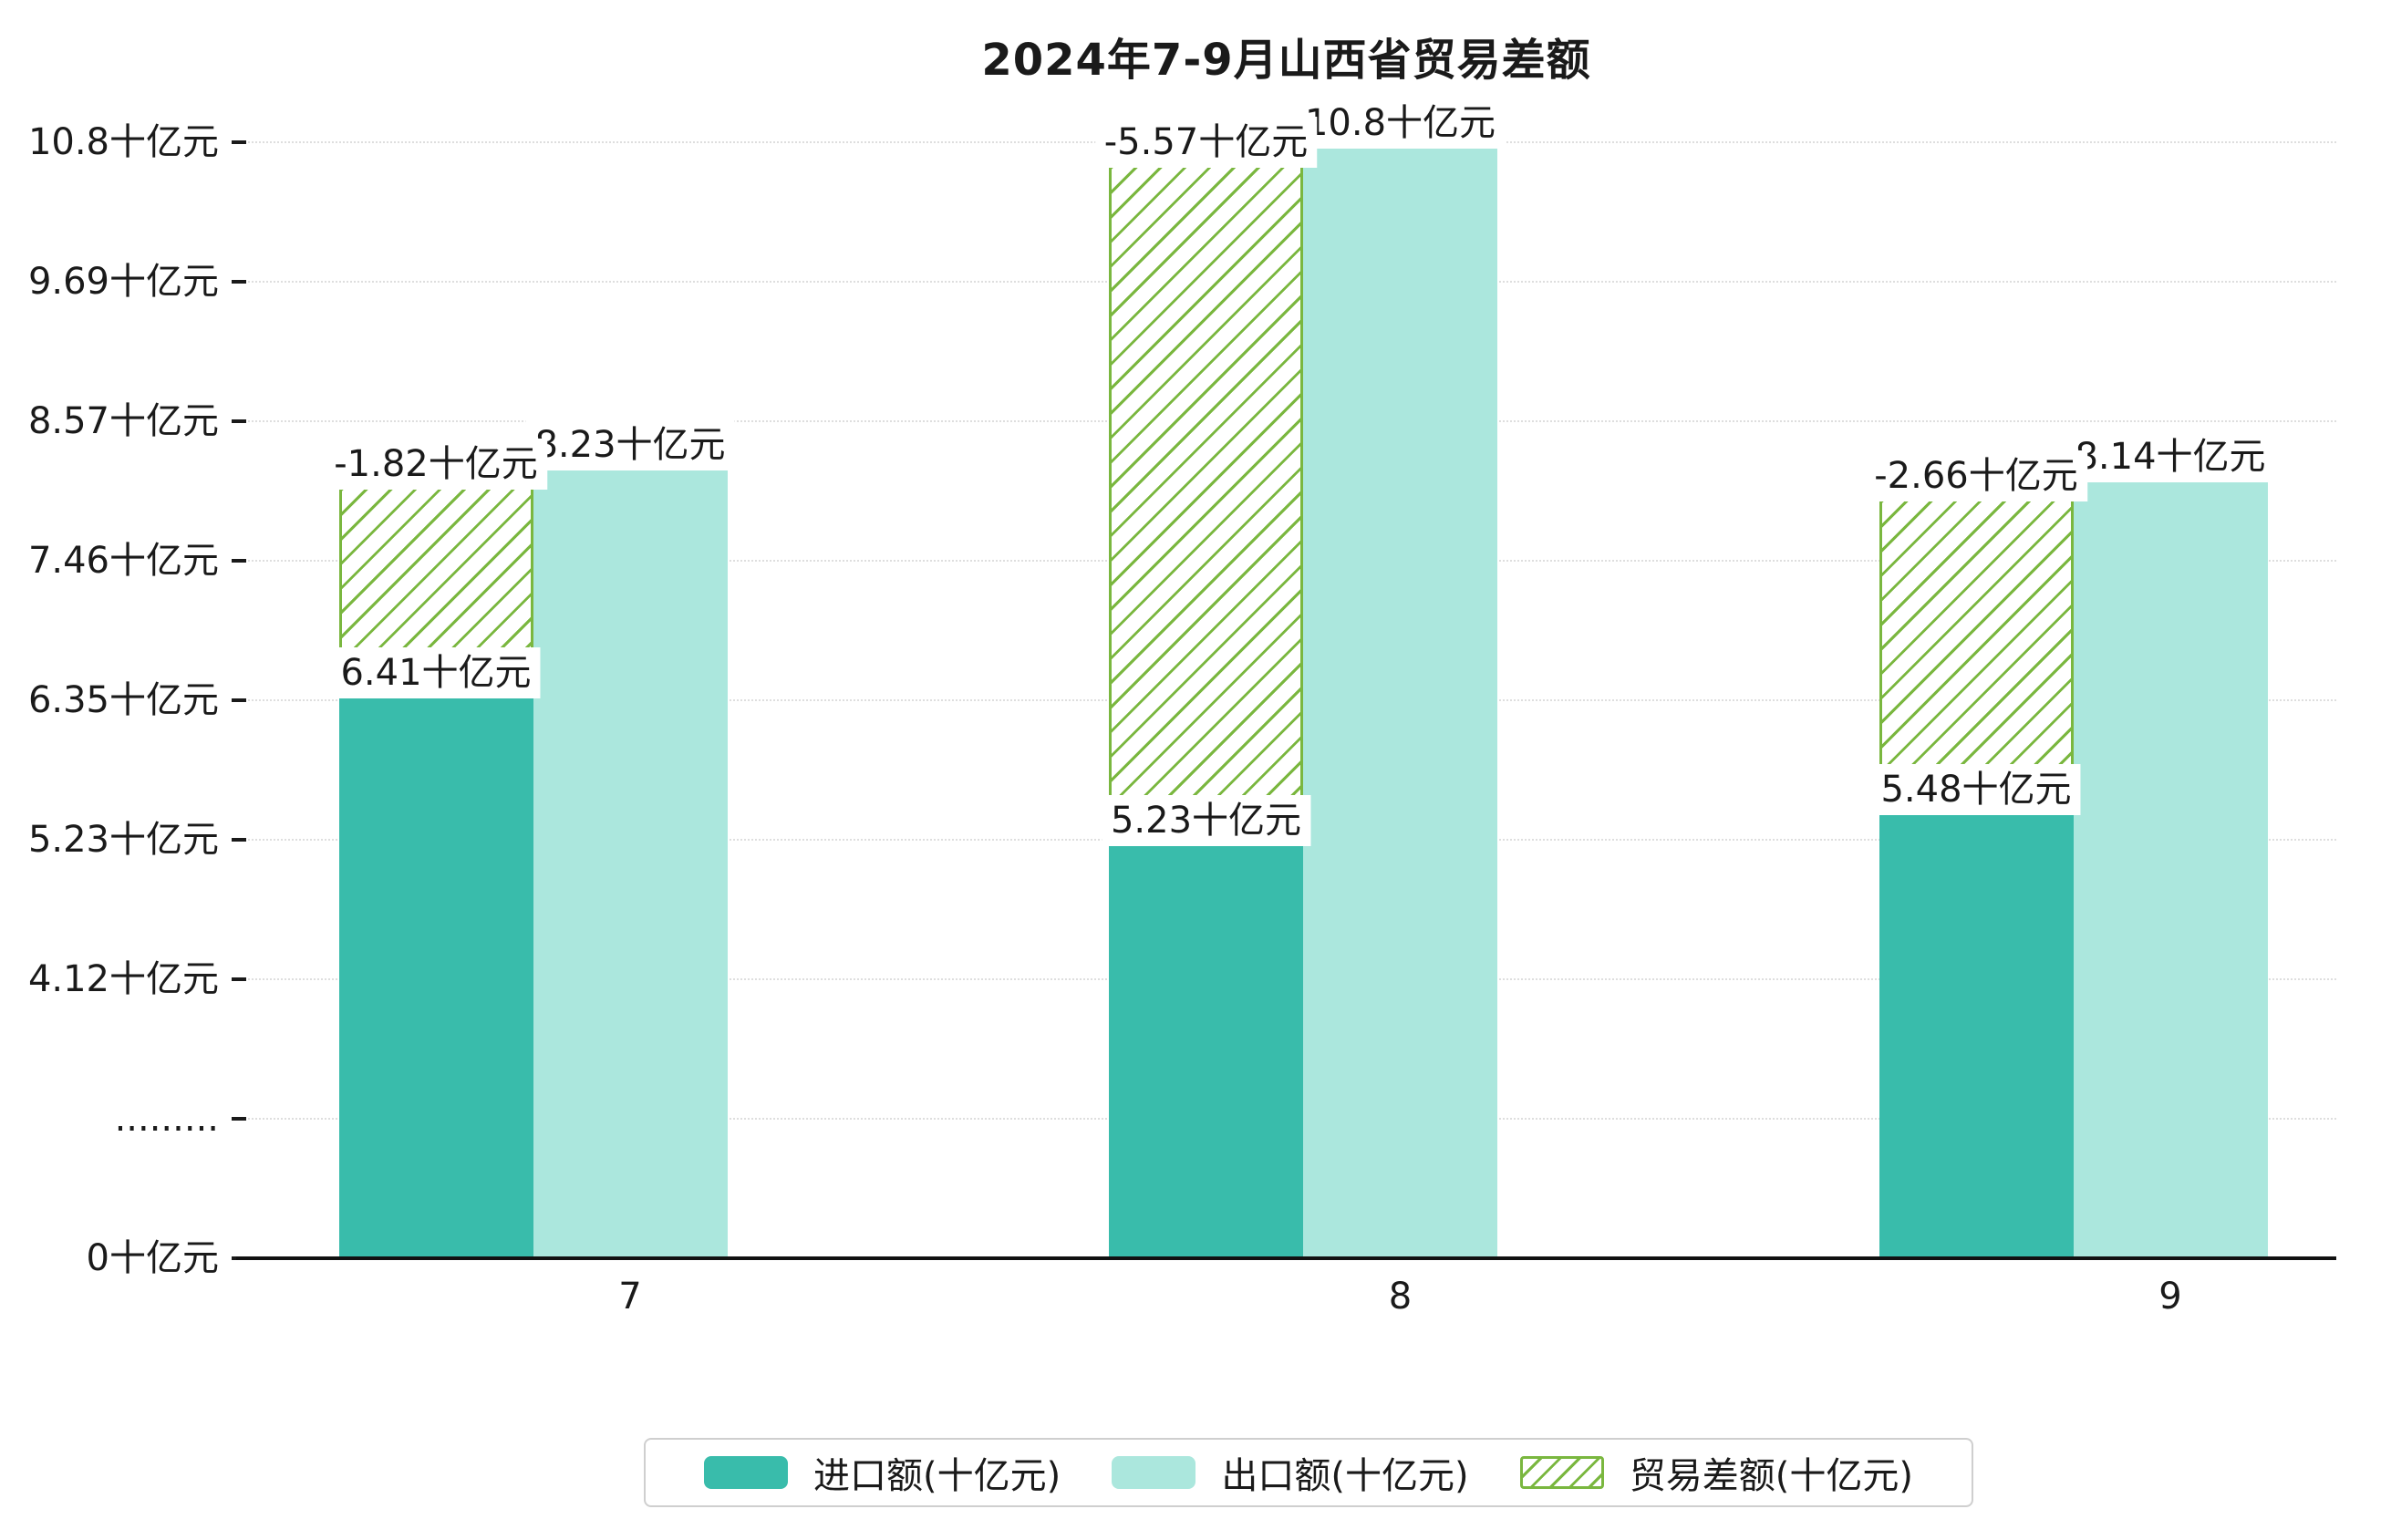 The image size is (2391, 1540). What do you see at coordinates (123, 840) in the screenshot?
I see `y-axis-tick-label: 5.23十亿元` at bounding box center [123, 840].